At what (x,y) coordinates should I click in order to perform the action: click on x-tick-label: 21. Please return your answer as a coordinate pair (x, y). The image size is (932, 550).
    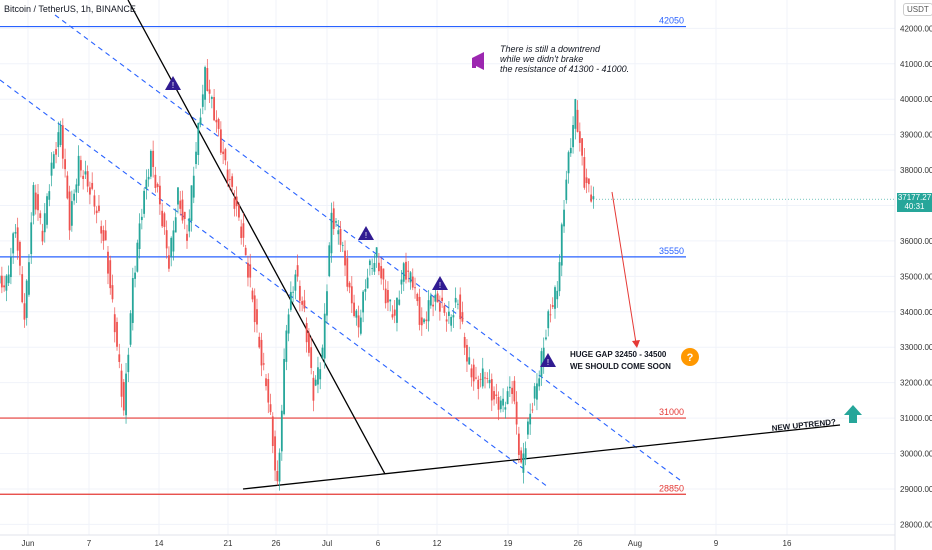
    Looking at the image, I should click on (228, 543).